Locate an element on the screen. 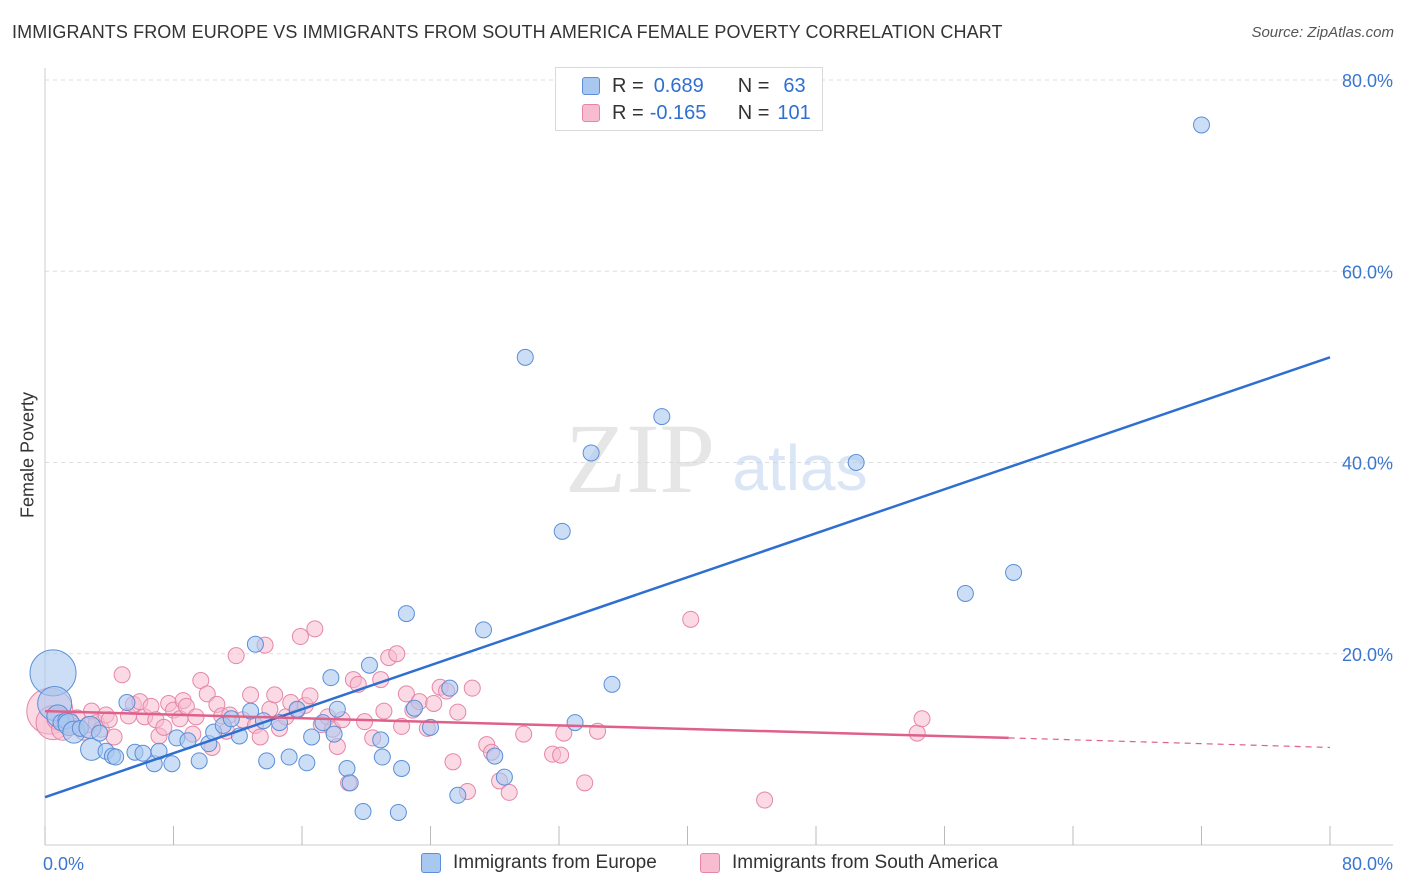 The image size is (1406, 892). y-tick-label: 40.0% is located at coordinates (1367, 464).